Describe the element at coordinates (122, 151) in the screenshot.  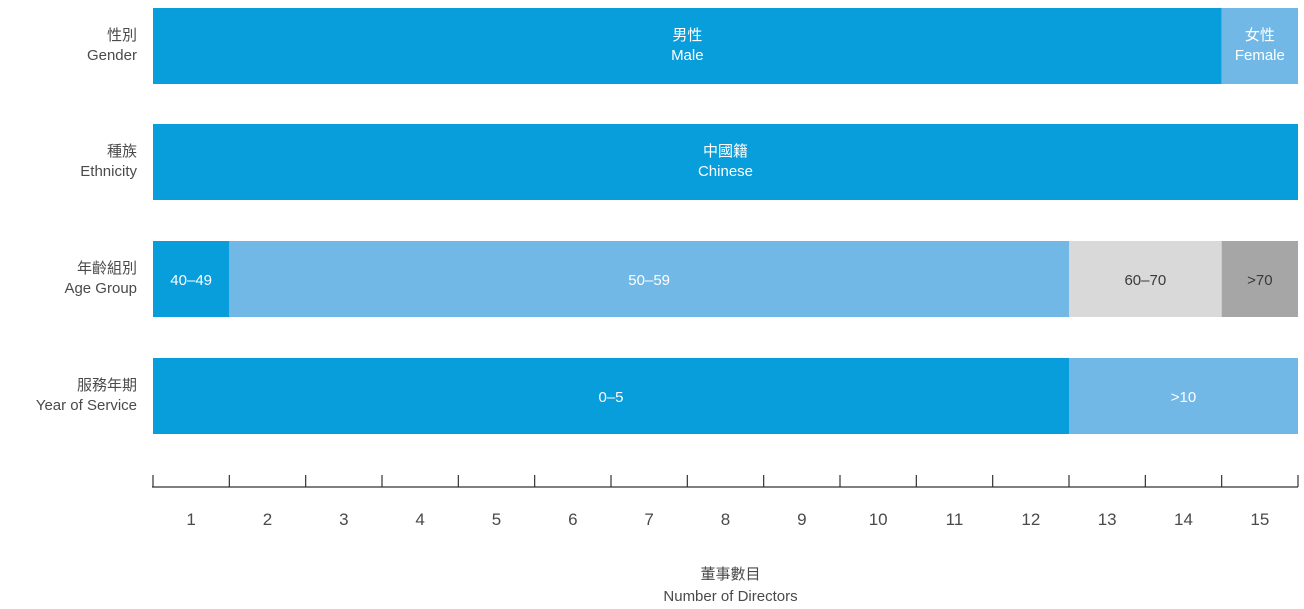
I see `row-label-zh-1: 種族` at that location.